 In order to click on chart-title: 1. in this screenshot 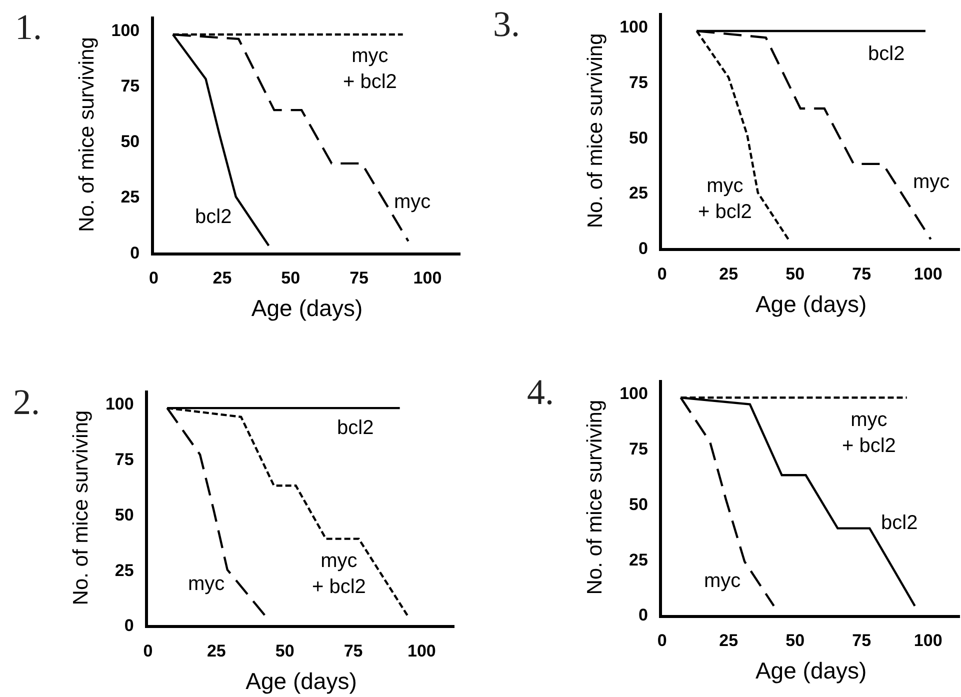, I will do `click(28, 27)`.